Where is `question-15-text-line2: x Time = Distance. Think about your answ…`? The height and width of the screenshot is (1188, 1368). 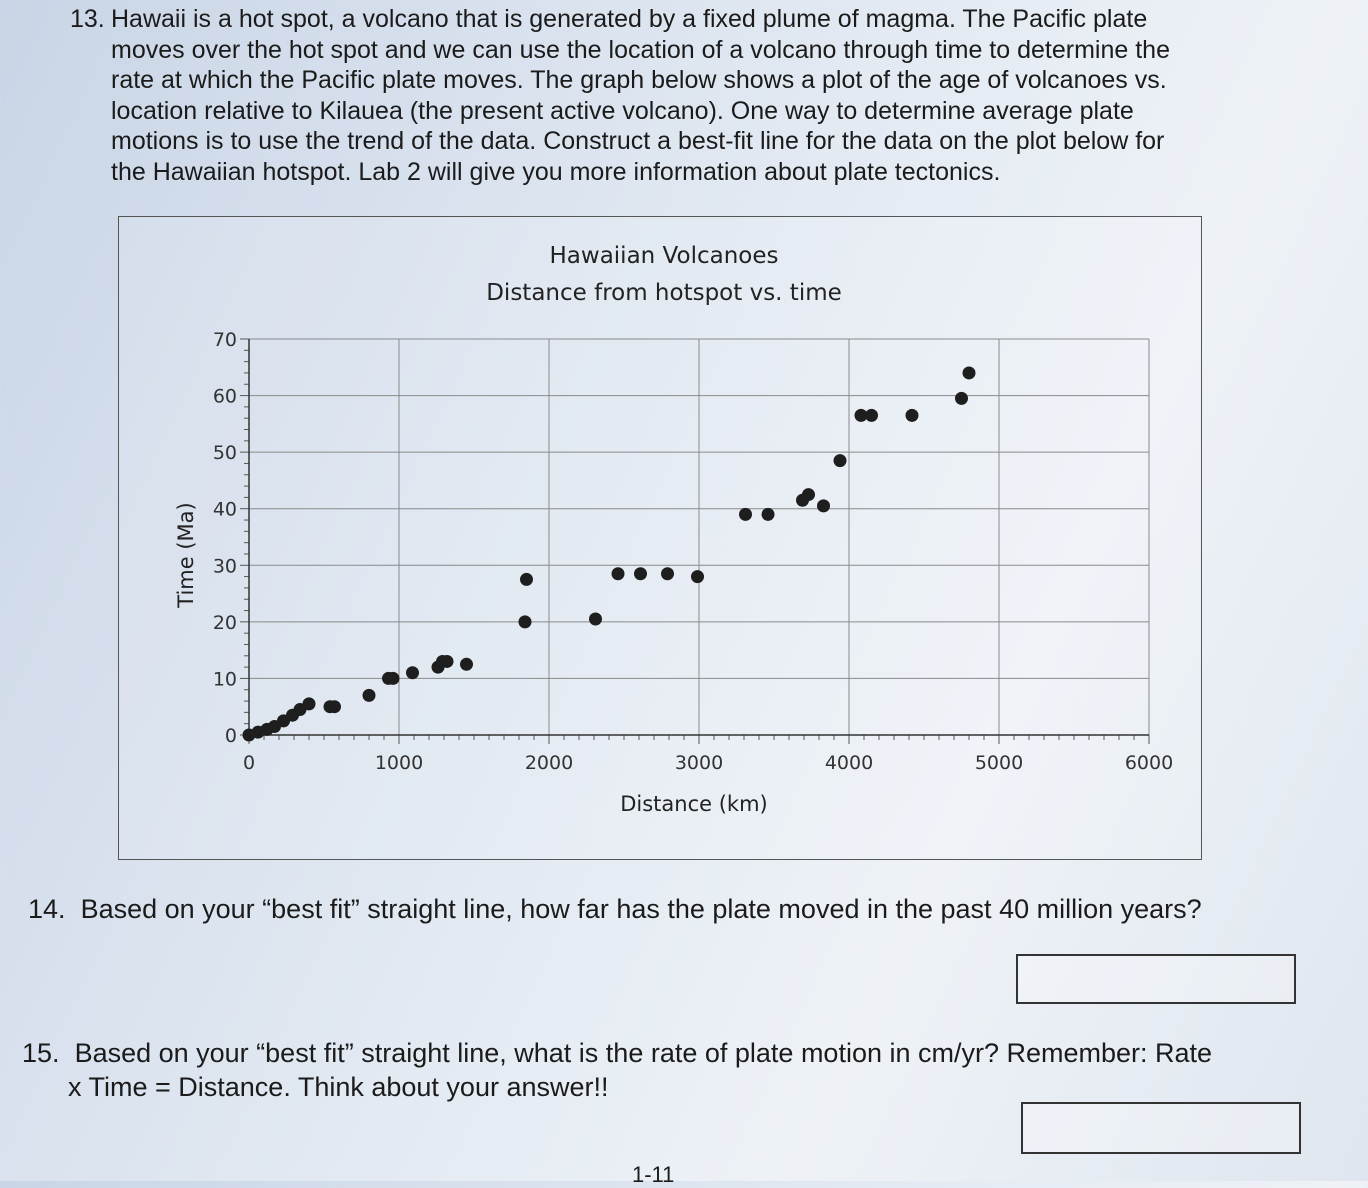
question-15-text-line2: x Time = Distance. Think about your answ… is located at coordinates (338, 1087).